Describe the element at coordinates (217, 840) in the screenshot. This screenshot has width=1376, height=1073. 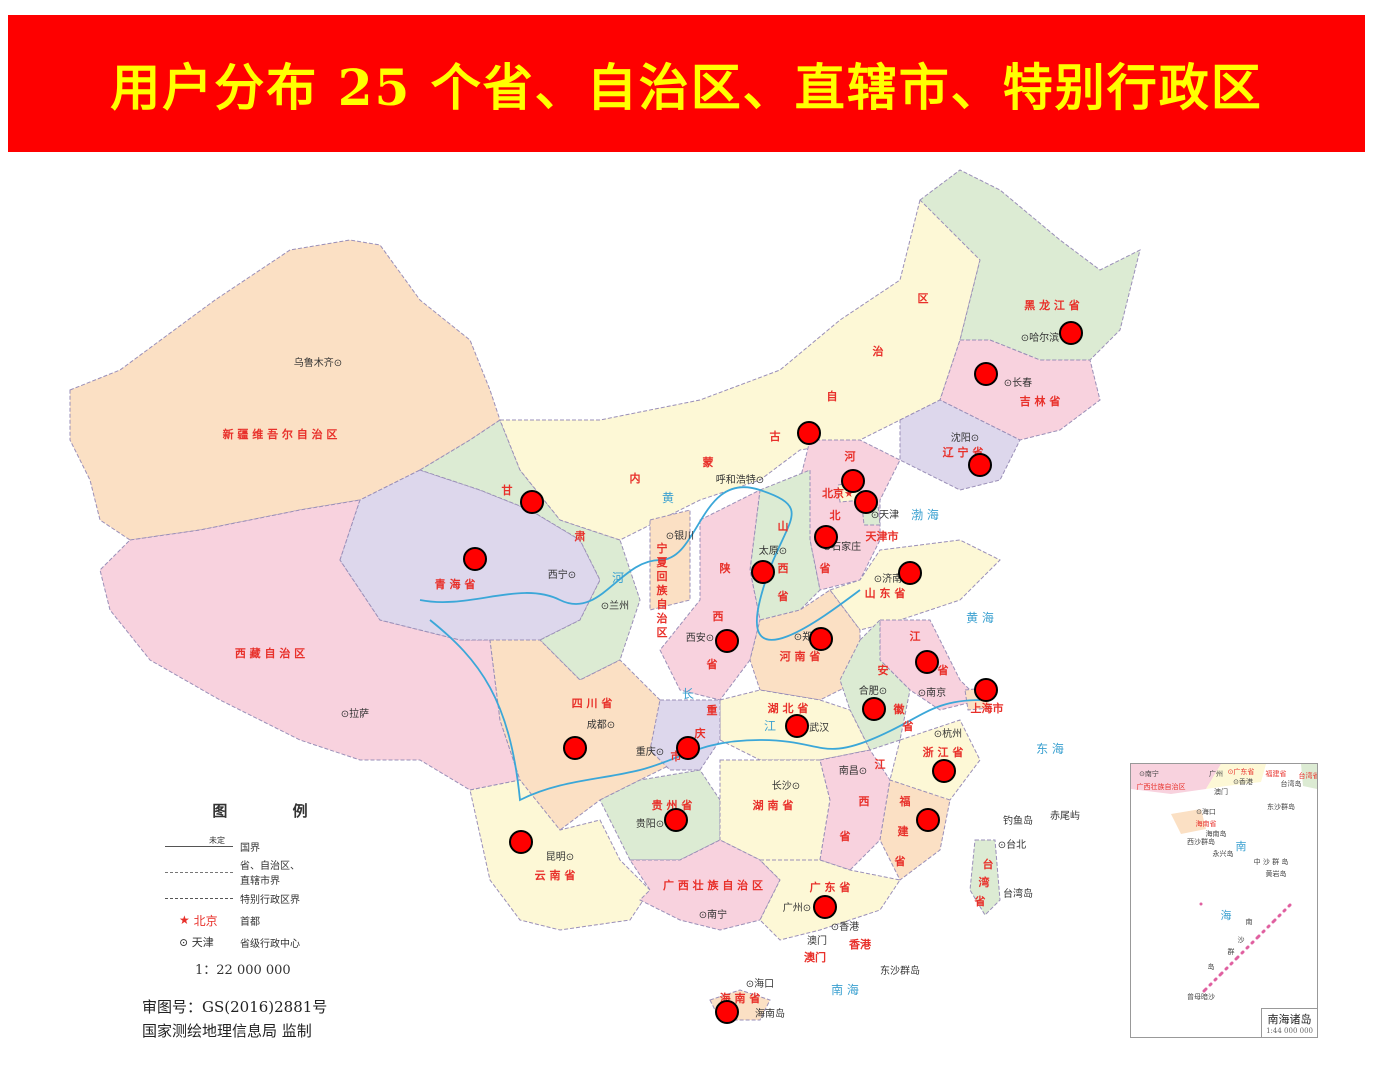
I see `legend-undetermined: 未定` at that location.